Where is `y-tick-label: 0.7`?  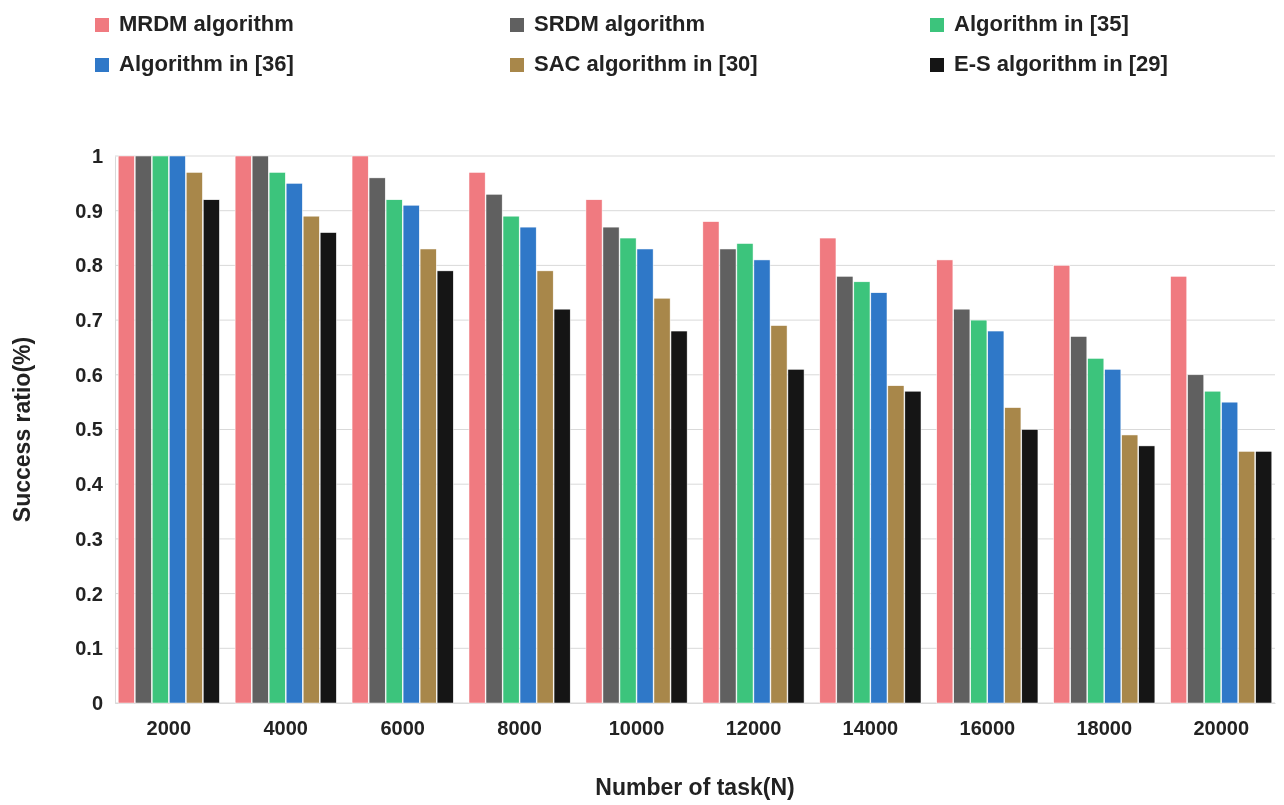
y-tick-label: 0.7 is located at coordinates (89, 320).